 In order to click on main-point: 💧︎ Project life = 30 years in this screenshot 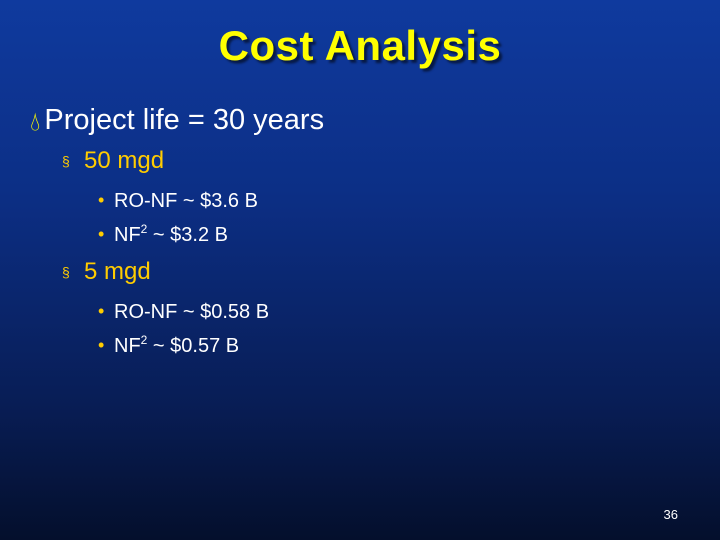, I will do `click(177, 120)`.